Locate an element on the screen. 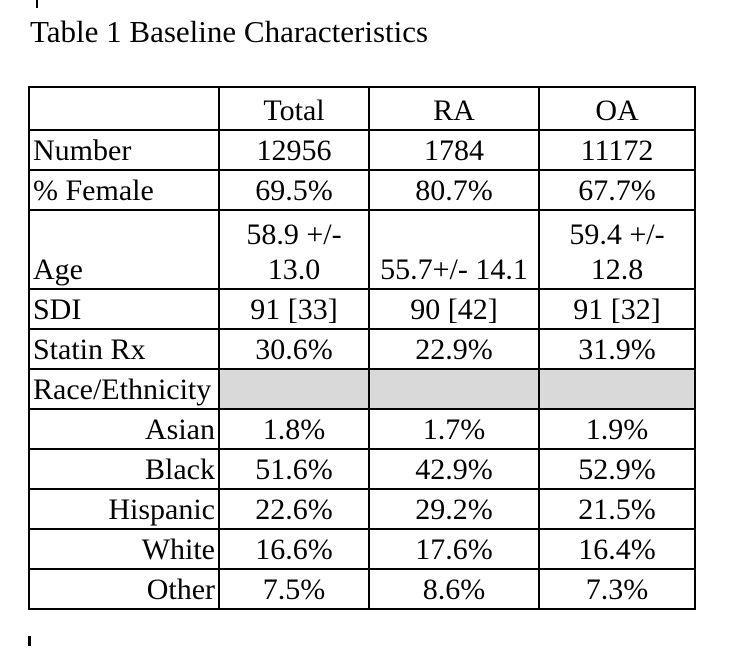 The width and height of the screenshot is (742, 648). table-row: Asian 1.8% 1.7% 1.9% is located at coordinates (362, 429).